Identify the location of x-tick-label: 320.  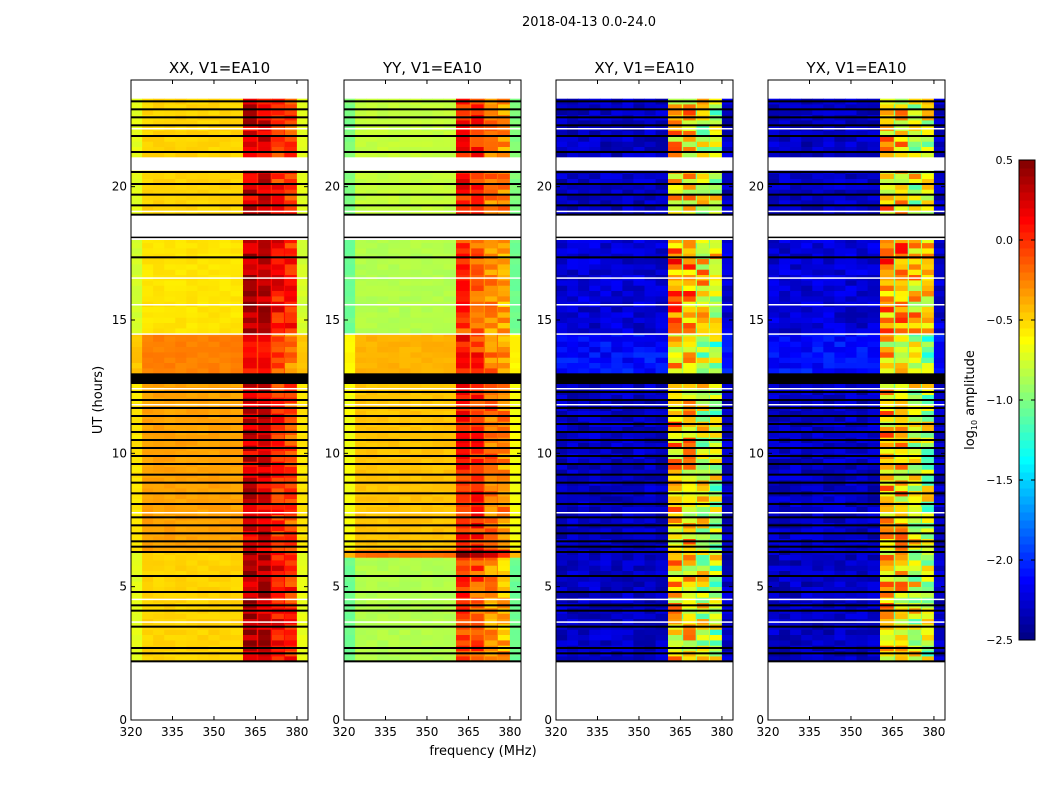
(344, 732).